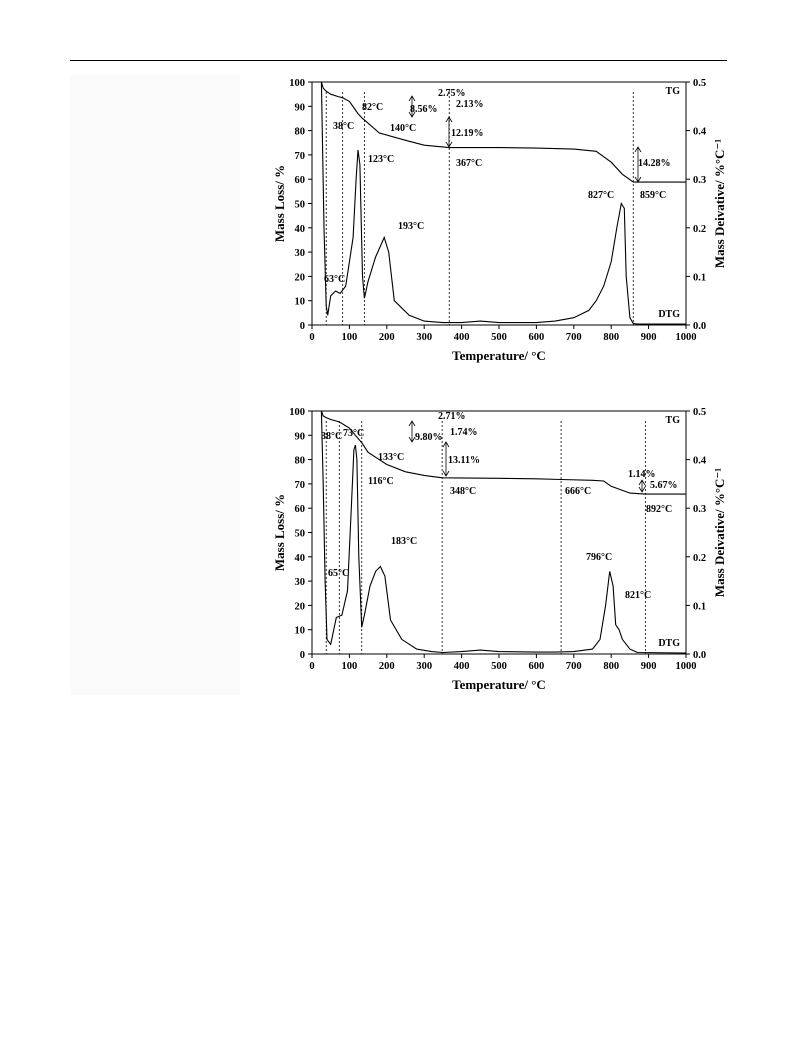 The height and width of the screenshot is (1053, 793). Describe the element at coordinates (331, 436) in the screenshot. I see `annotation-label: 38°C` at that location.